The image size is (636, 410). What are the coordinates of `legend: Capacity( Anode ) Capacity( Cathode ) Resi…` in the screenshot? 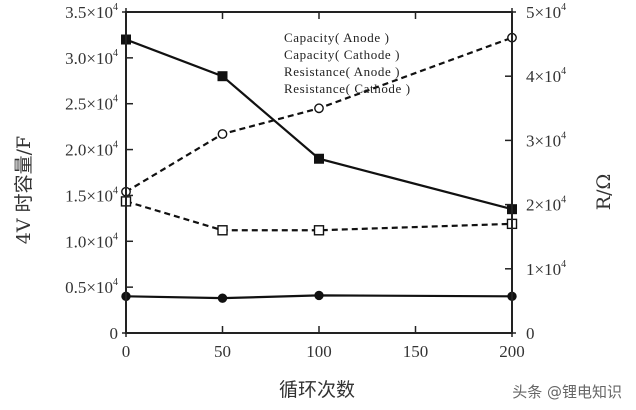 It's located at (347, 63).